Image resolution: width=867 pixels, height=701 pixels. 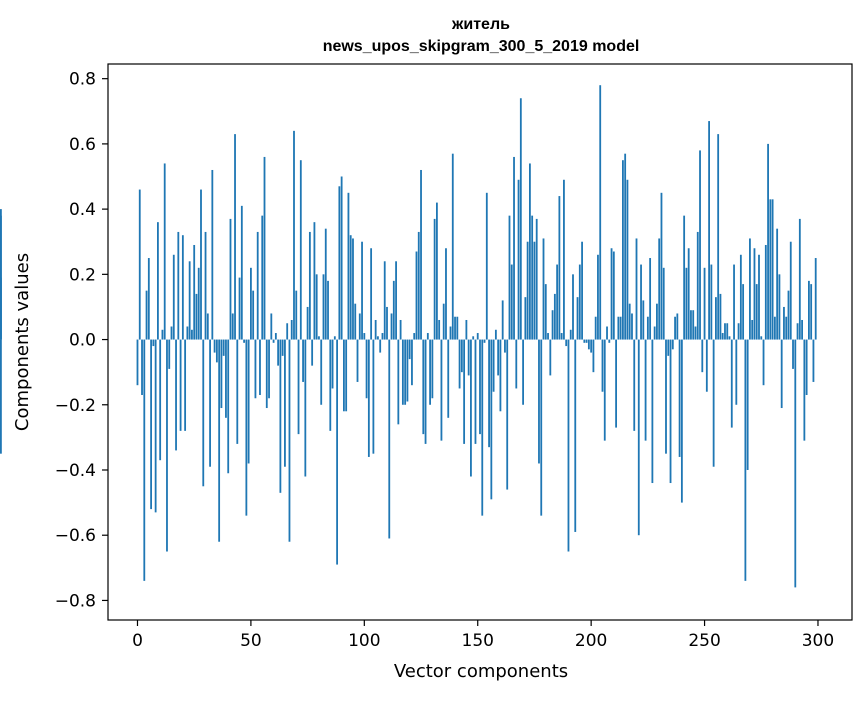 I want to click on chart-title-line-2: news_upos_skipgram_300_5_2019 model, so click(x=481, y=46).